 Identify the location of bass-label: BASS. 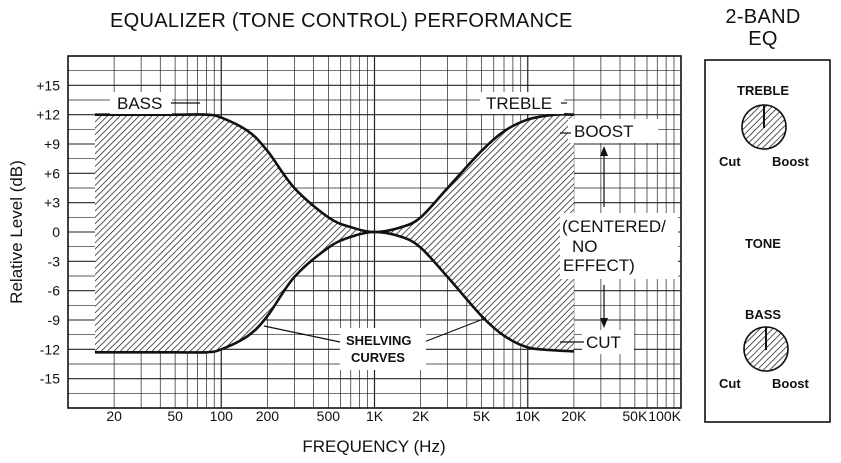
(139, 103).